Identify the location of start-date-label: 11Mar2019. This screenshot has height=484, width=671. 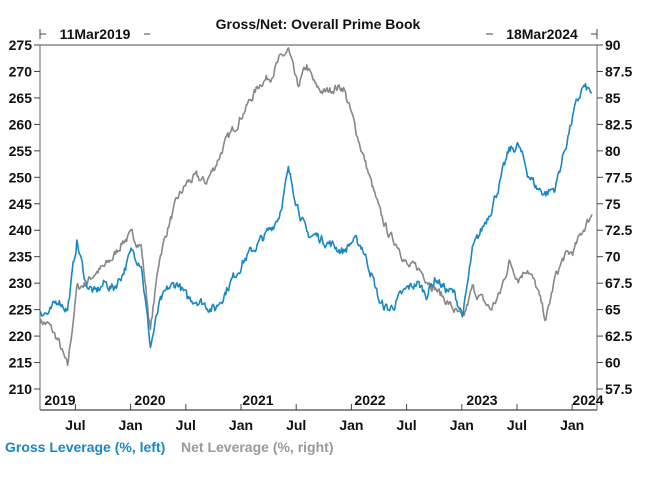
(95, 34).